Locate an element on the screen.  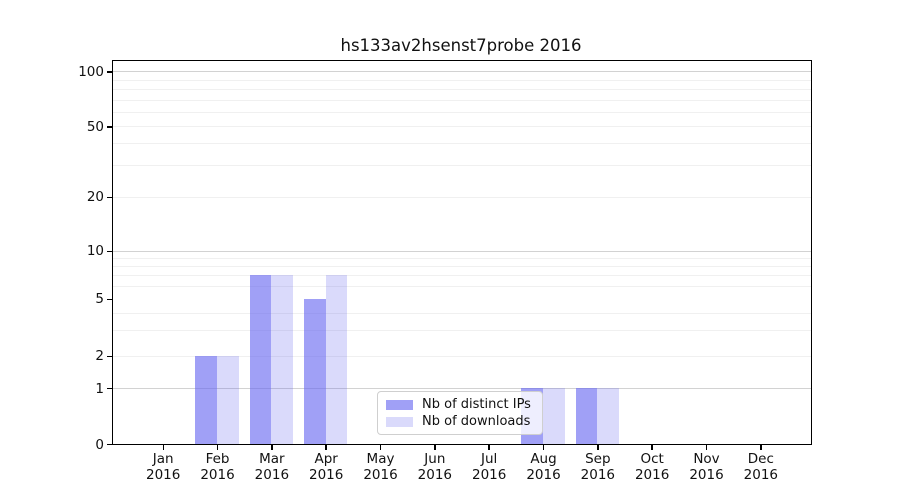
legend-swatch-distinct-ips is located at coordinates (399, 405).